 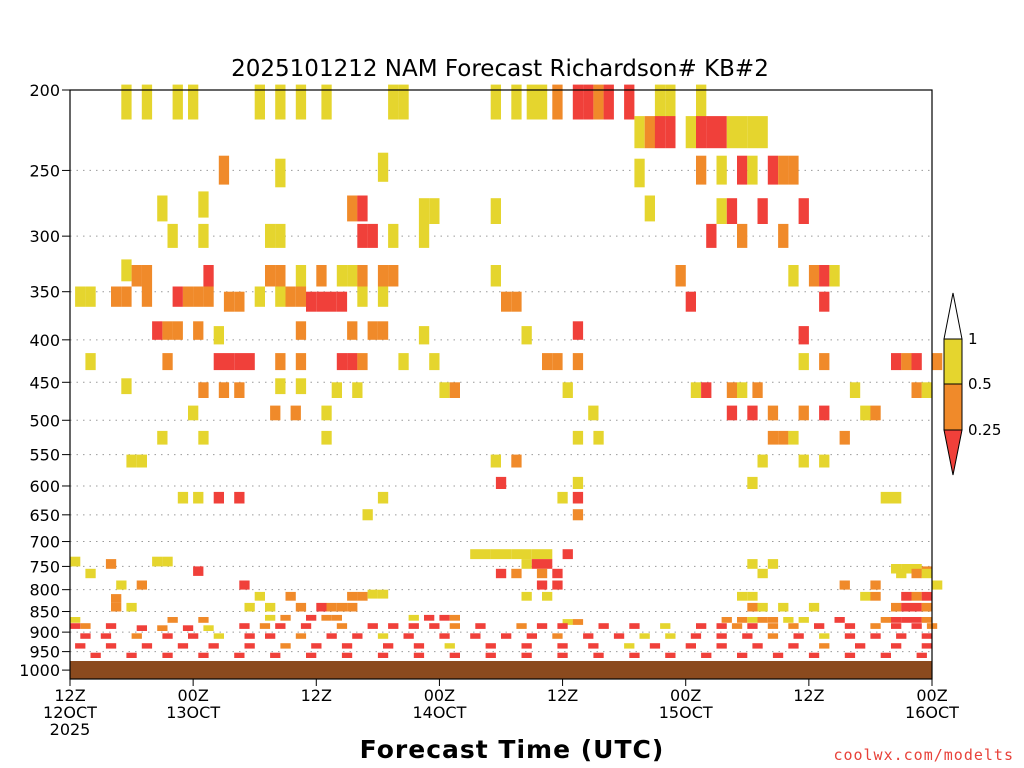 I want to click on x-tick-label: 00Z, so click(x=439, y=695).